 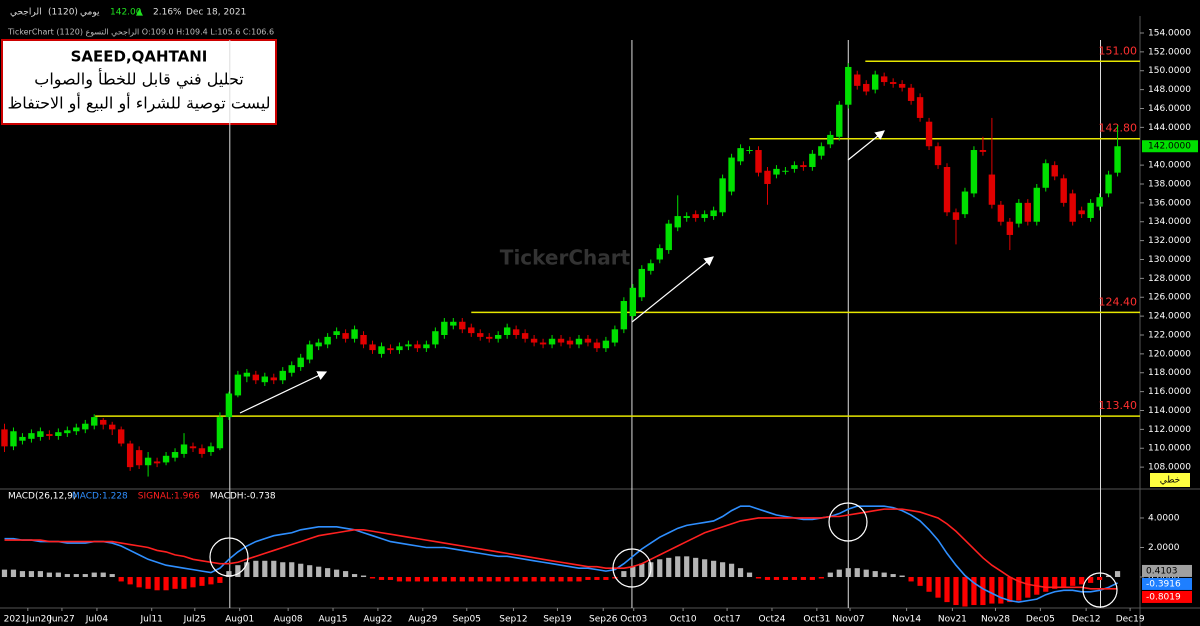 I want to click on y-tick-label: 136.0000, so click(x=1169, y=203).